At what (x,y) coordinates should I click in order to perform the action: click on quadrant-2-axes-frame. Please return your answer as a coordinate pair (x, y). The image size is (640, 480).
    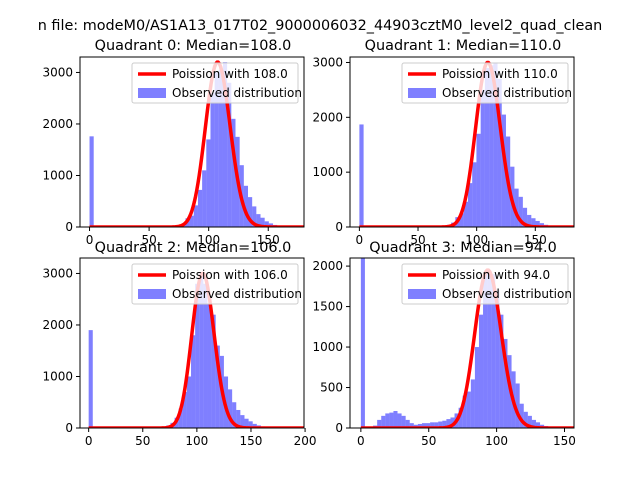
    Looking at the image, I should click on (192, 343).